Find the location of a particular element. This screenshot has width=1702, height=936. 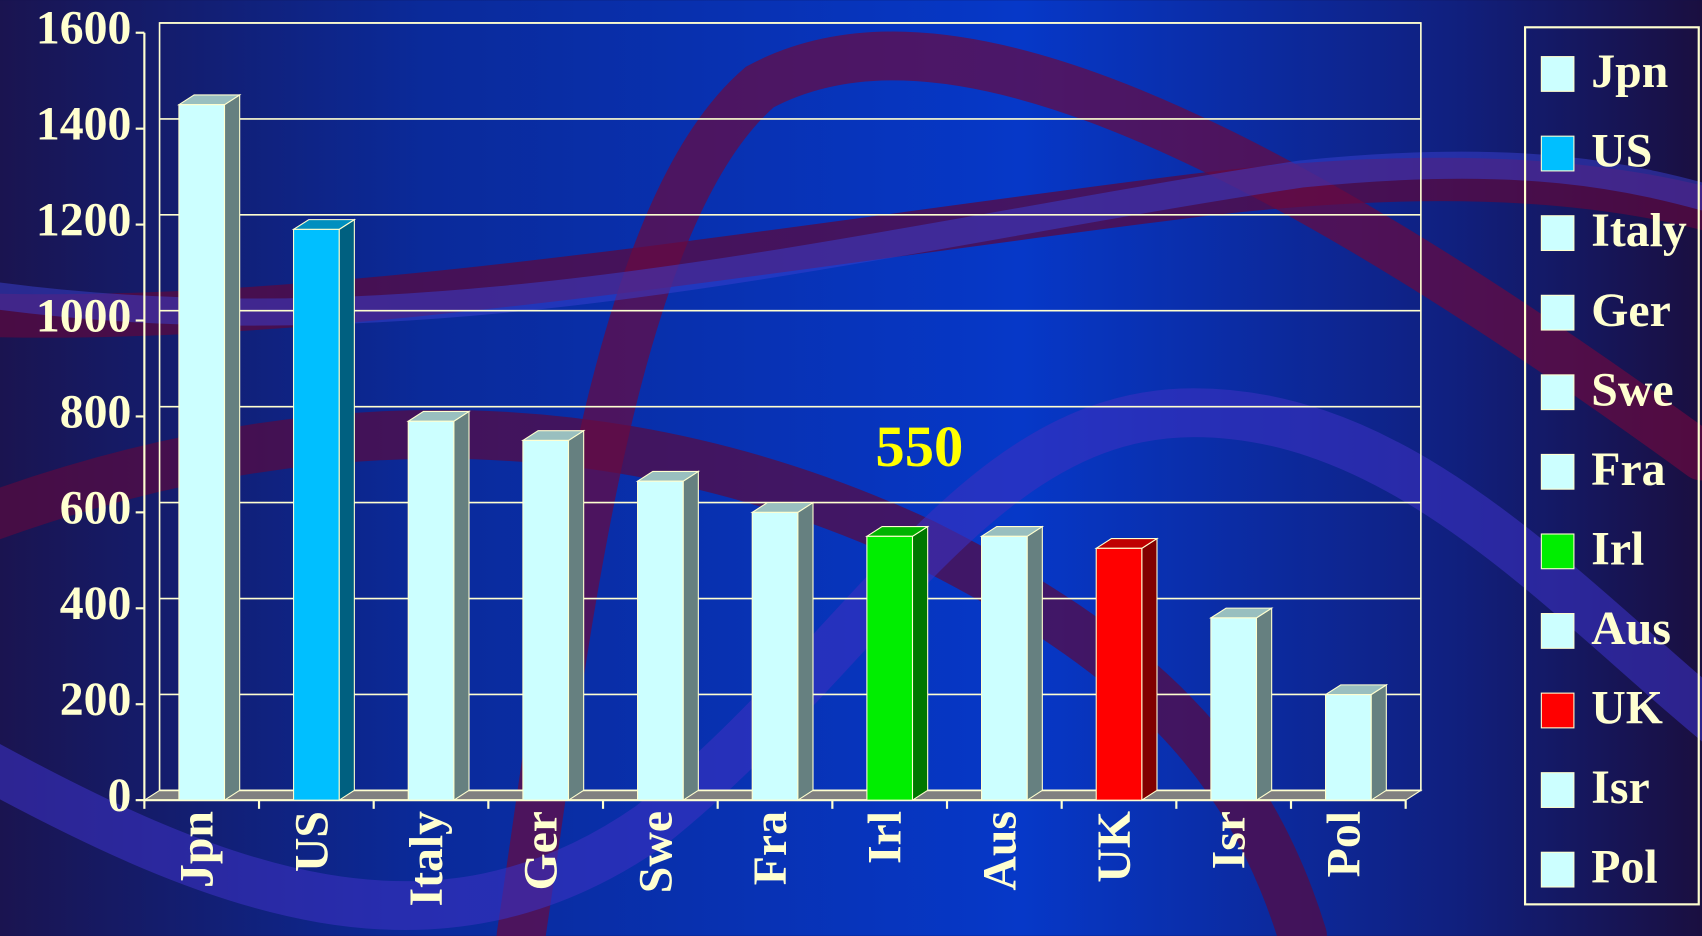

x-tick-label: Fra is located at coordinates (770, 848).